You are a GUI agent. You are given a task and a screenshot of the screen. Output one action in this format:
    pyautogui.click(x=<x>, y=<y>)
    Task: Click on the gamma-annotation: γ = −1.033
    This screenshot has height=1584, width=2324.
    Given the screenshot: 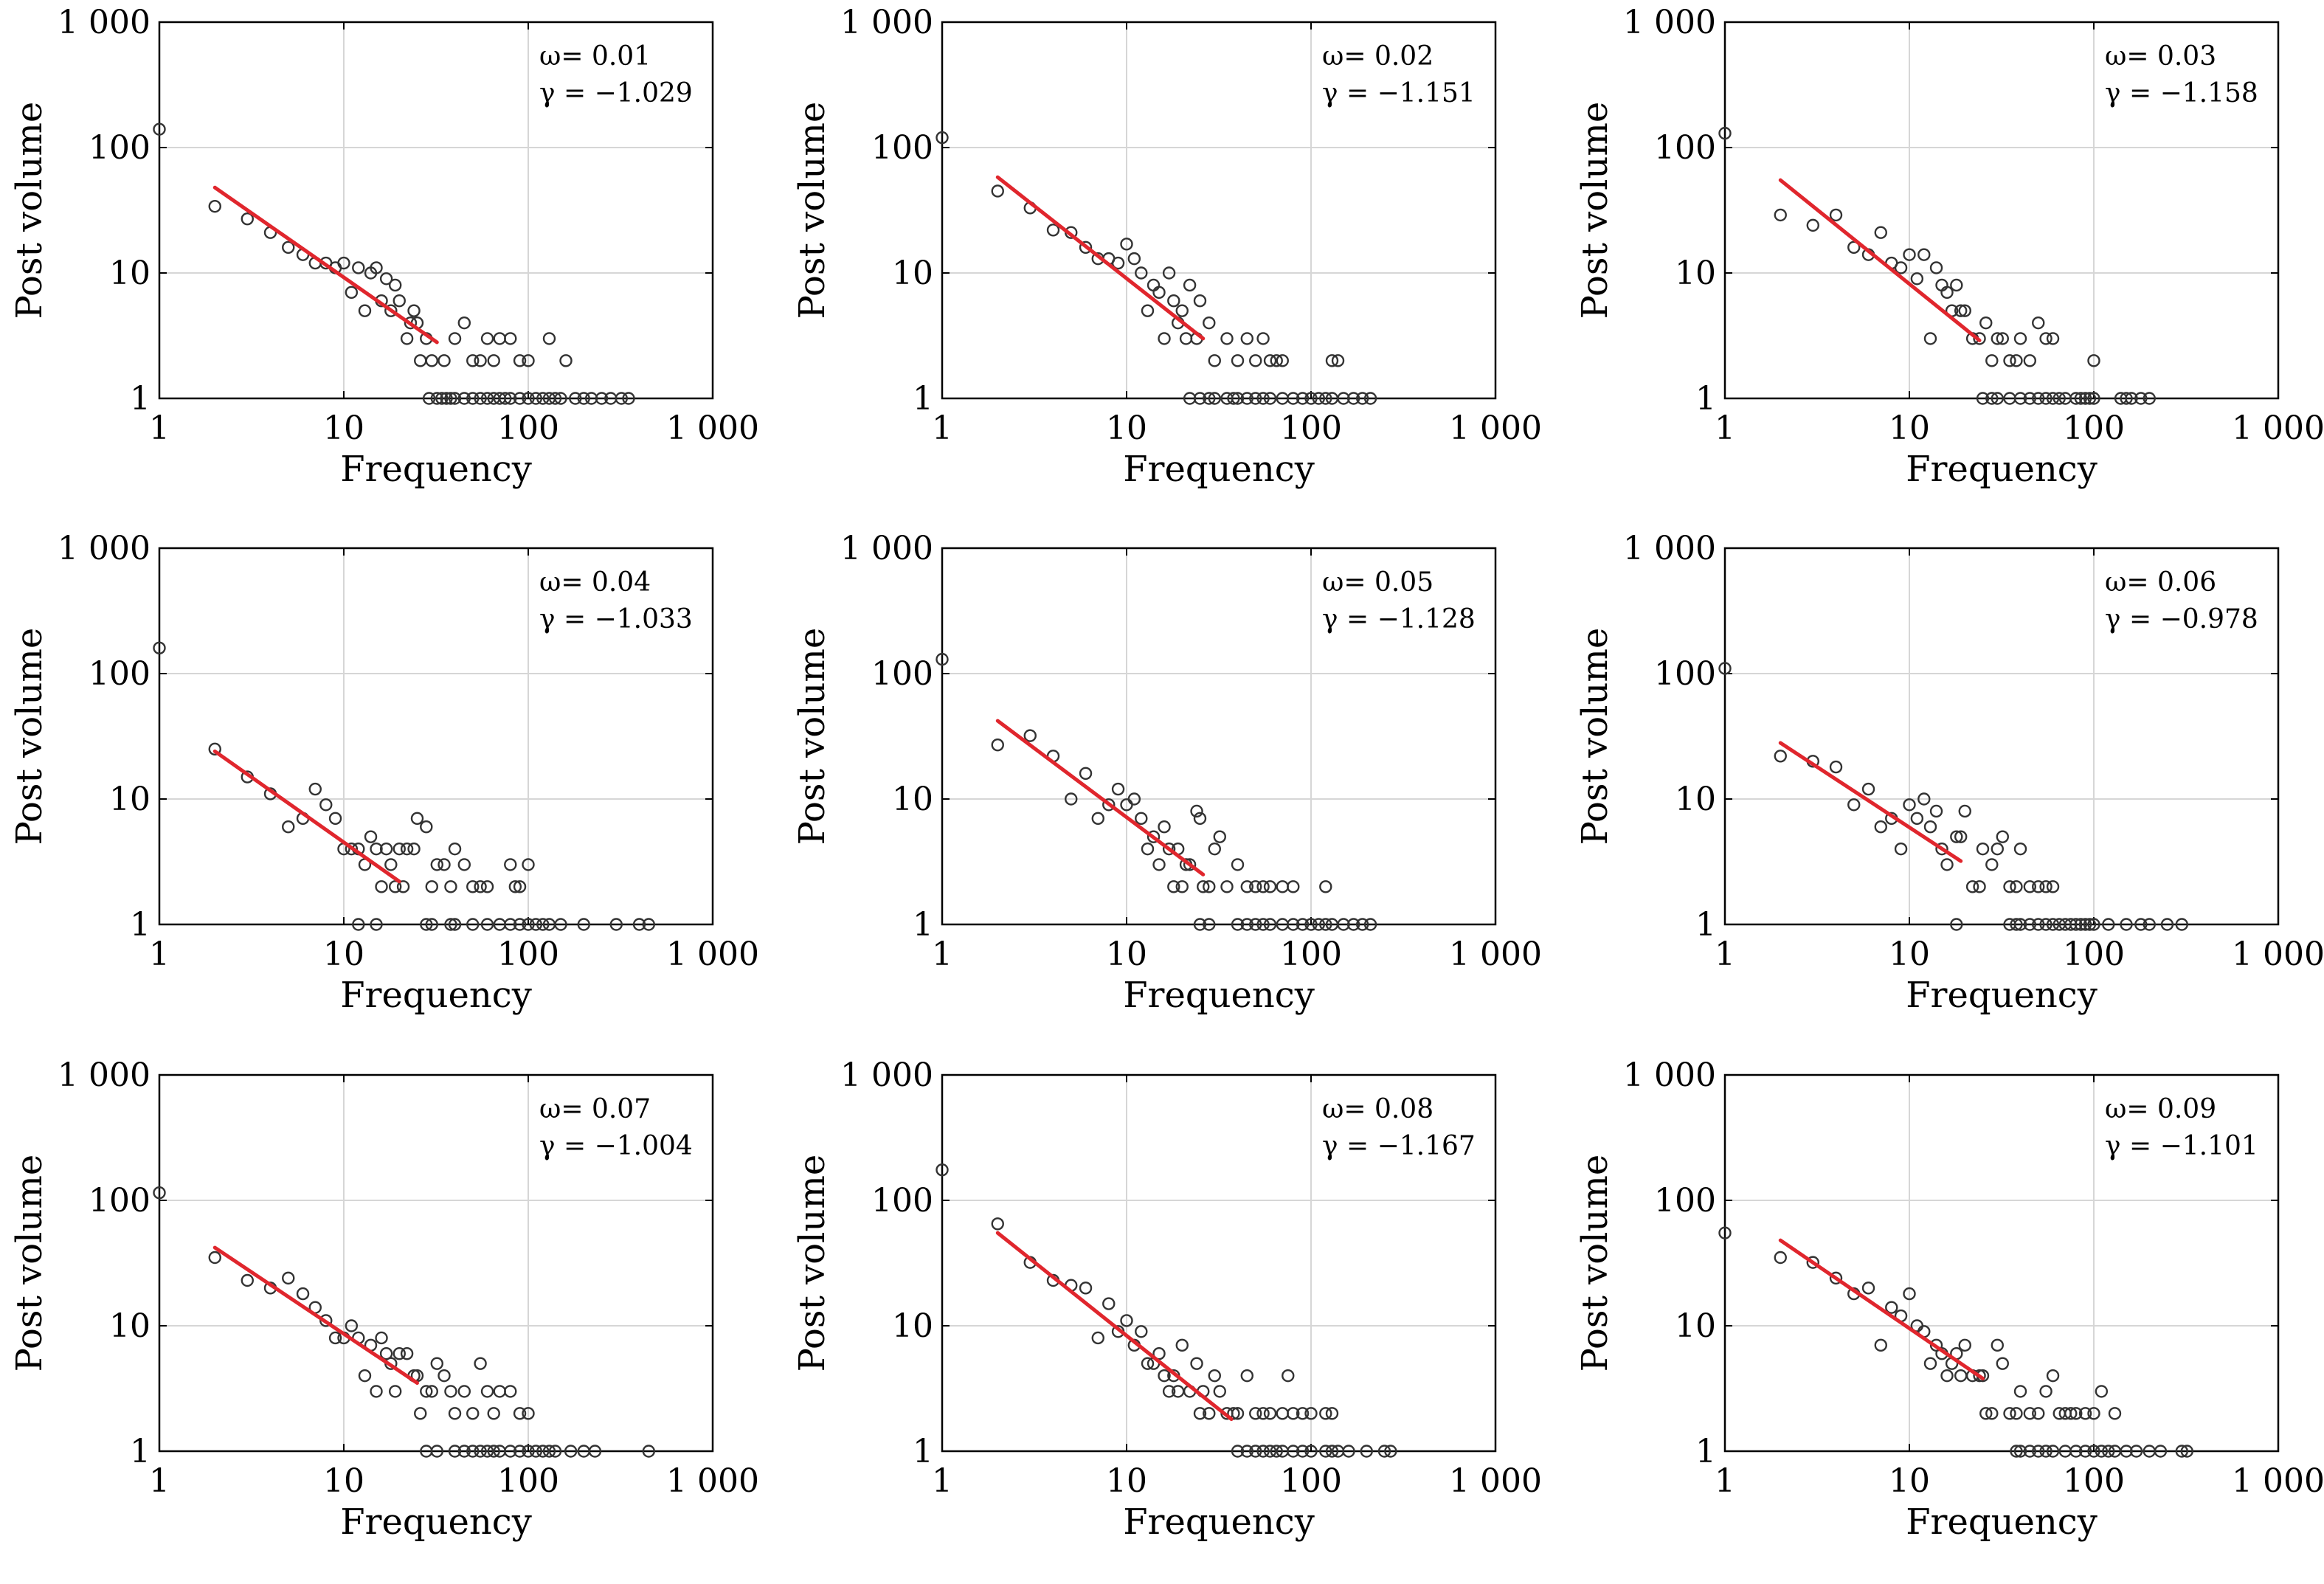 What is the action you would take?
    pyautogui.click(x=616, y=619)
    